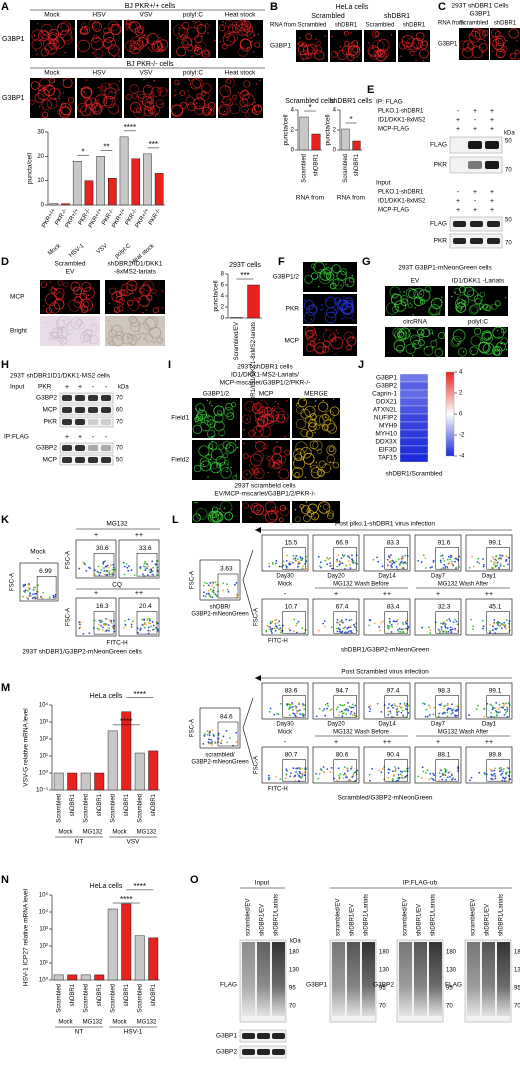  I want to click on x-tick-label: Scrambled, so click(113, 808).